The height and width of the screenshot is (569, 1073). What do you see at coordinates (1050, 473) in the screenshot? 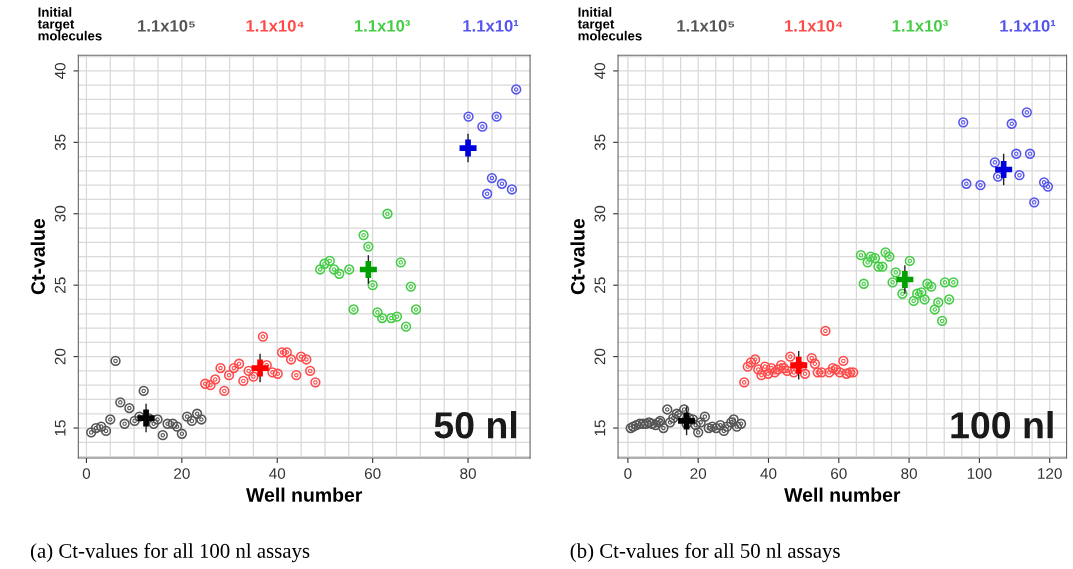
I see `x-tick-label: 120` at bounding box center [1050, 473].